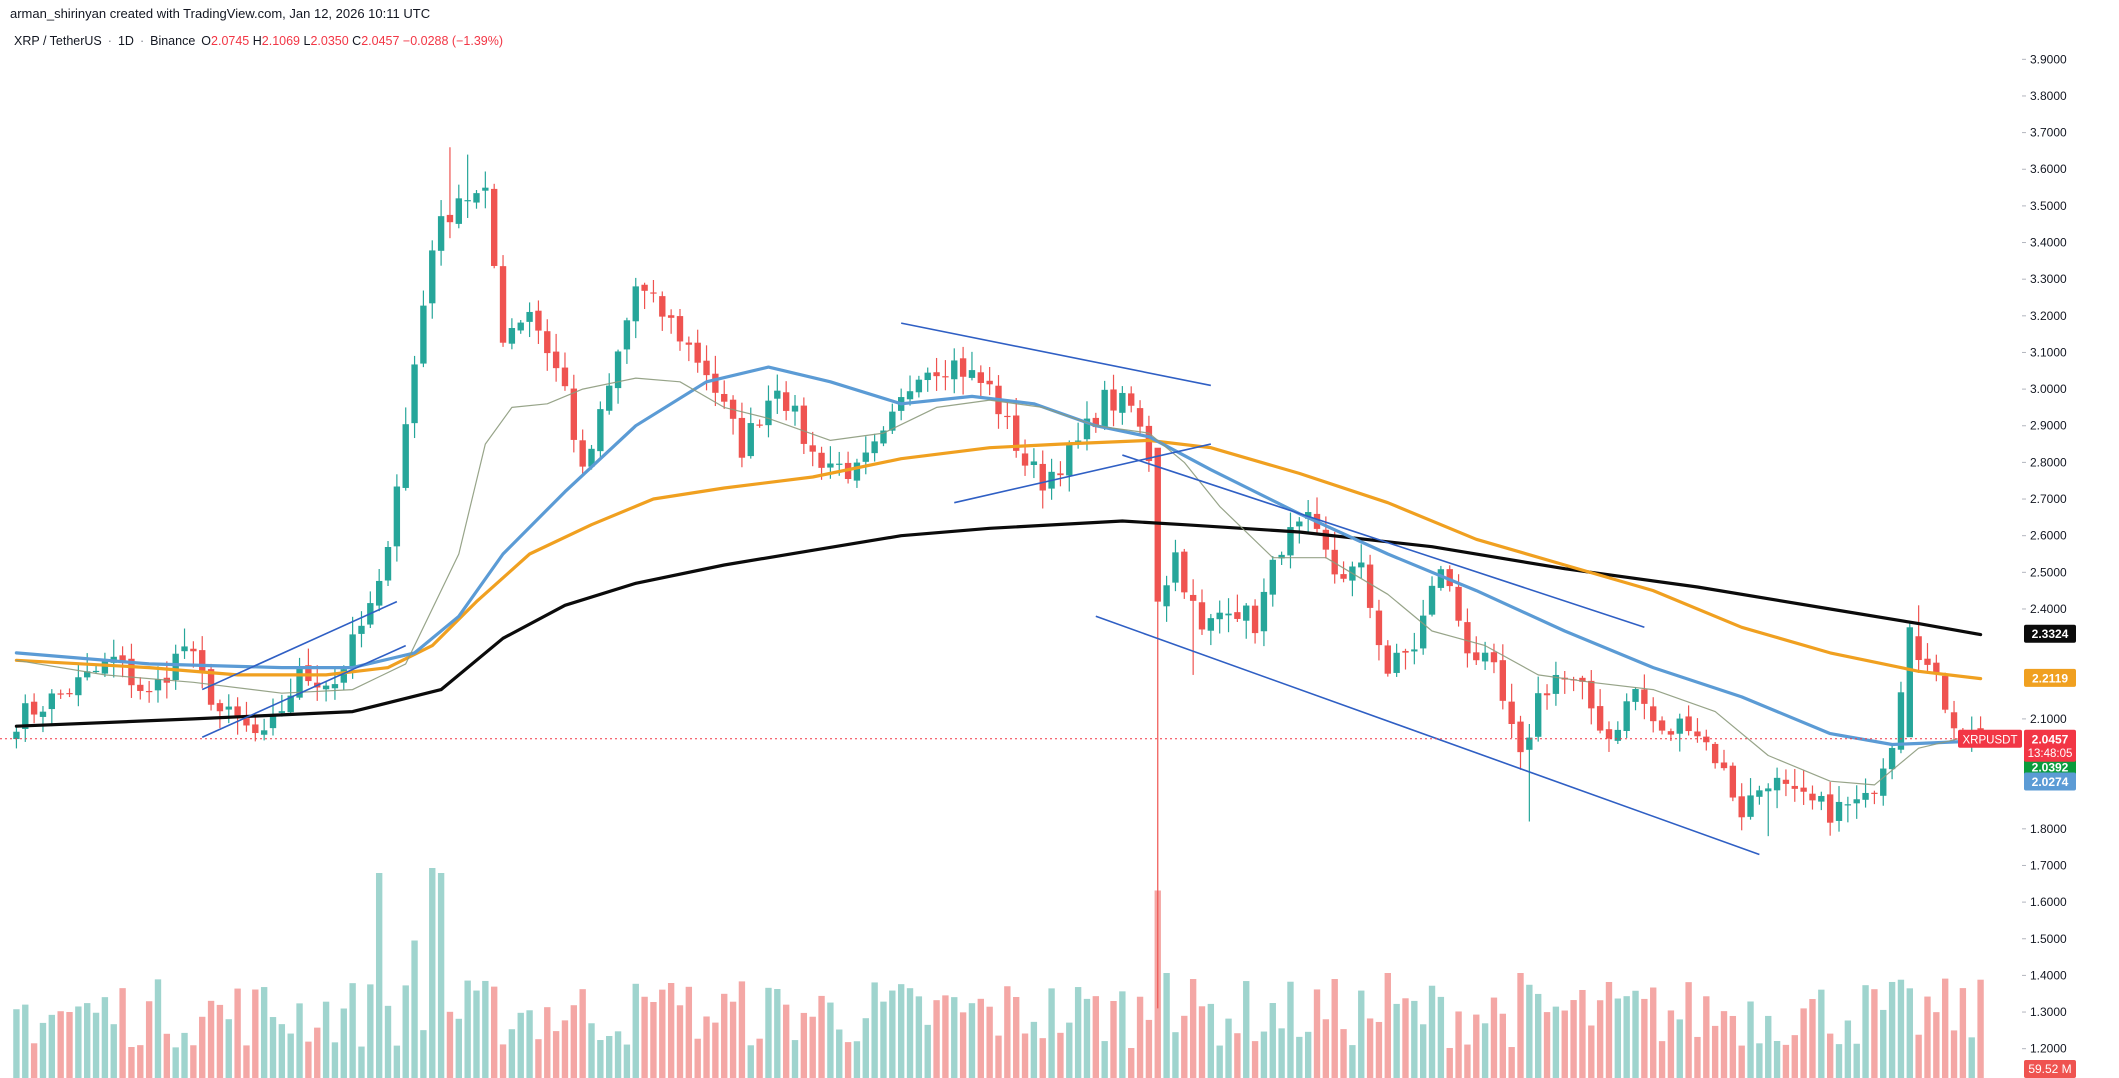 Image resolution: width=2119 pixels, height=1078 pixels. I want to click on axis-tick-label: 2.7000, so click(2048, 499).